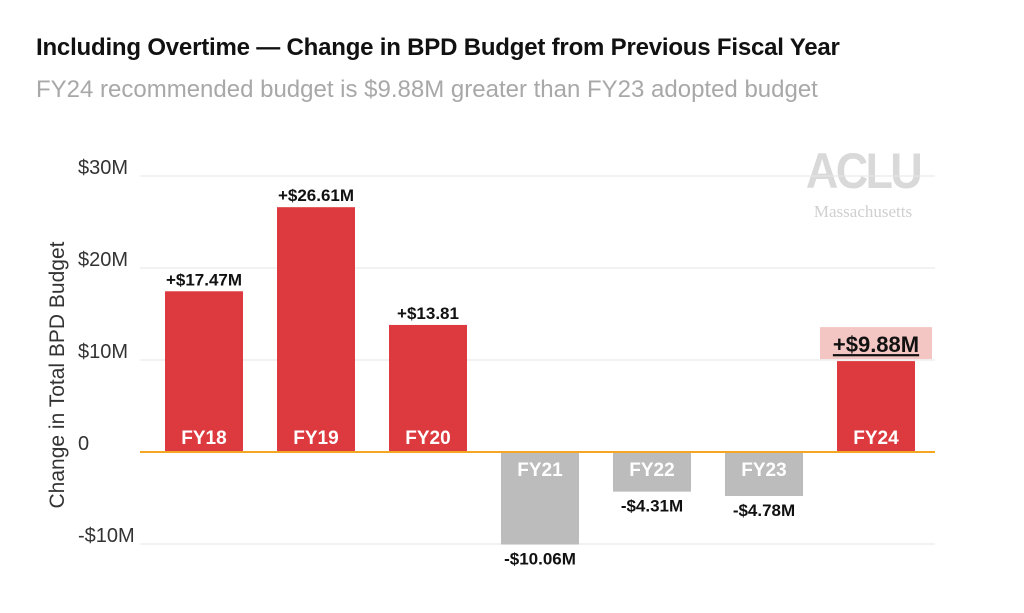 This screenshot has width=1024, height=613. I want to click on data-label-highlight: +$9.88M, so click(876, 344).